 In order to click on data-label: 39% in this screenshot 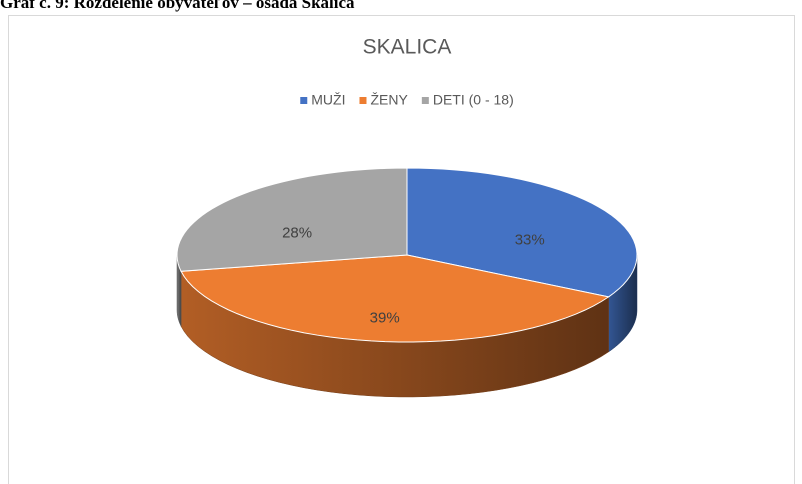, I will do `click(385, 318)`.